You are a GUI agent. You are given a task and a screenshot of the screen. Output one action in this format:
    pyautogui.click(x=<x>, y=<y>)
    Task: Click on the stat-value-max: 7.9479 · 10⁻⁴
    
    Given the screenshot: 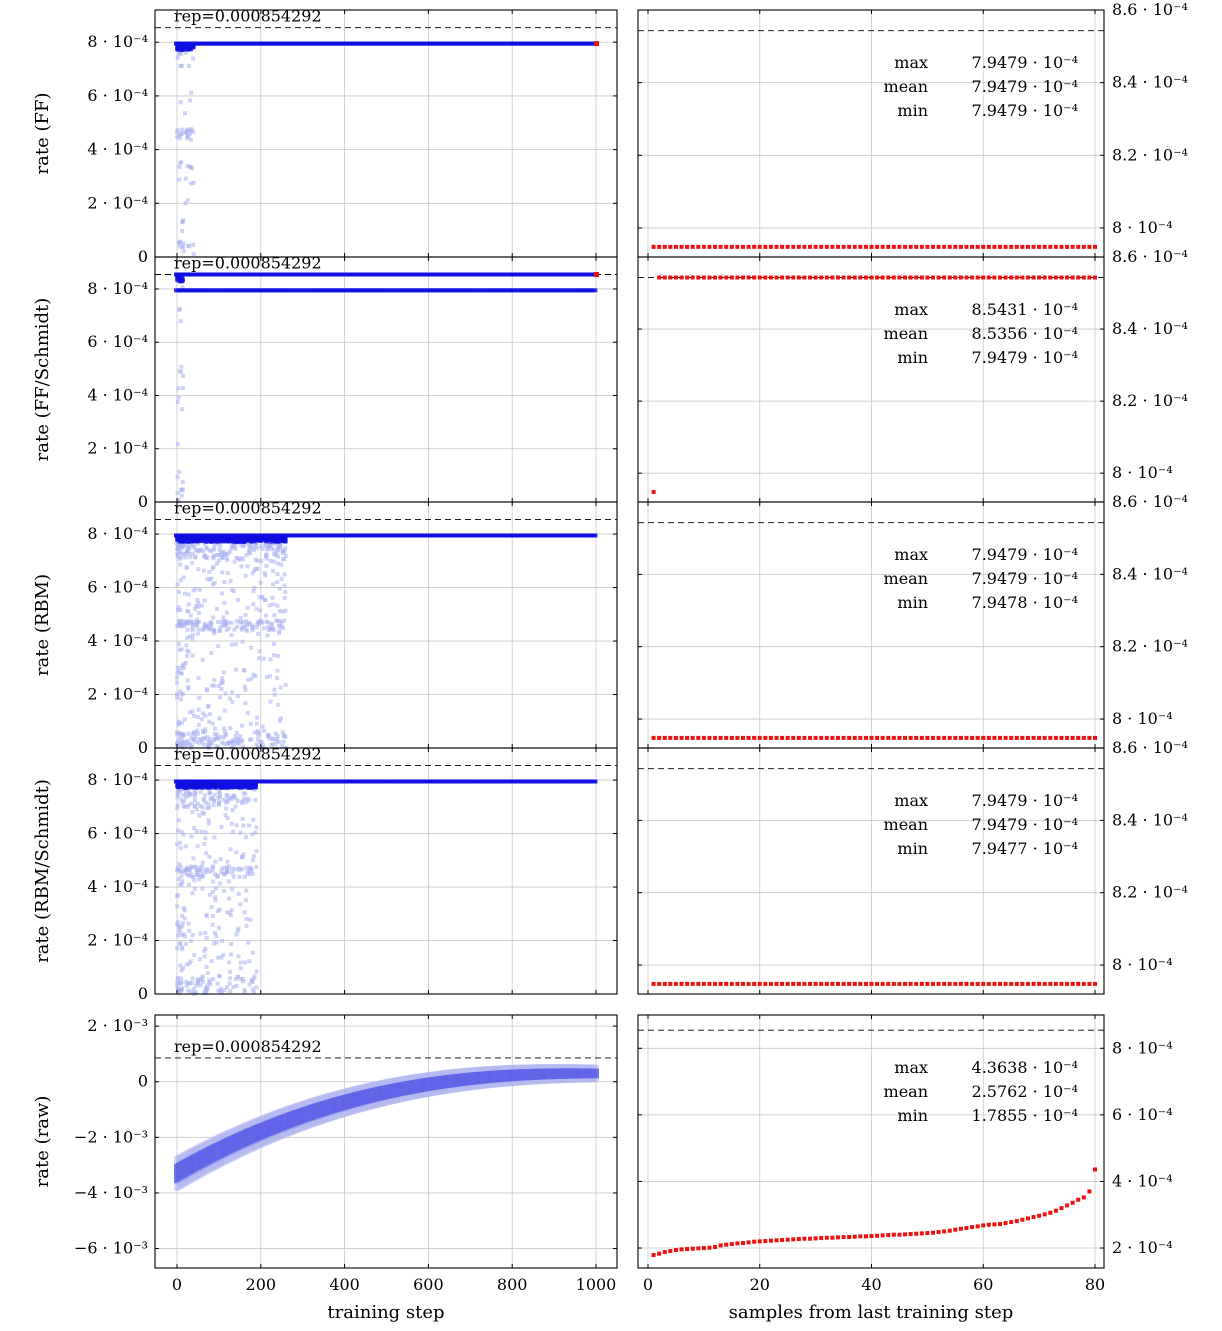 What is the action you would take?
    pyautogui.click(x=1025, y=62)
    